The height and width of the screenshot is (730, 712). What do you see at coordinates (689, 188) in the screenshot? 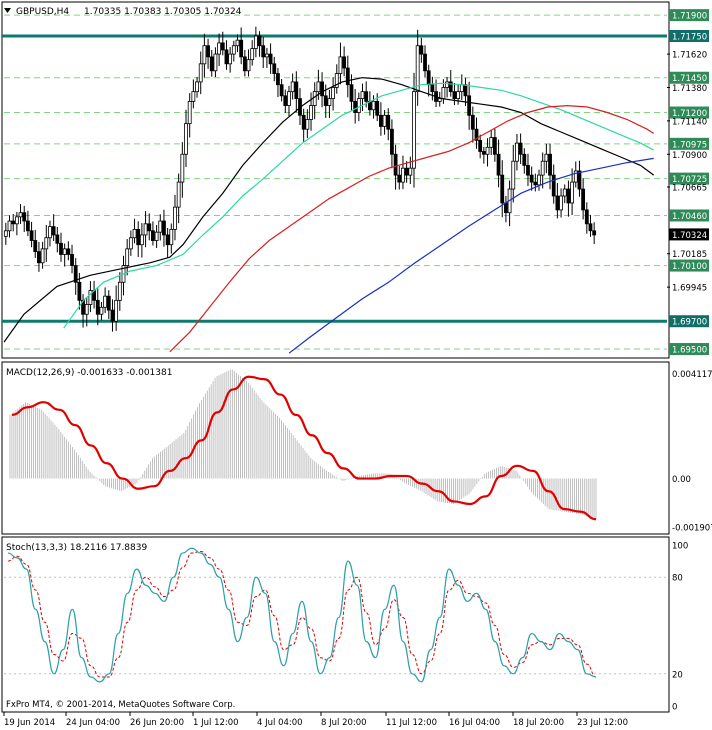
I see `price-tick-label: 1.70665` at bounding box center [689, 188].